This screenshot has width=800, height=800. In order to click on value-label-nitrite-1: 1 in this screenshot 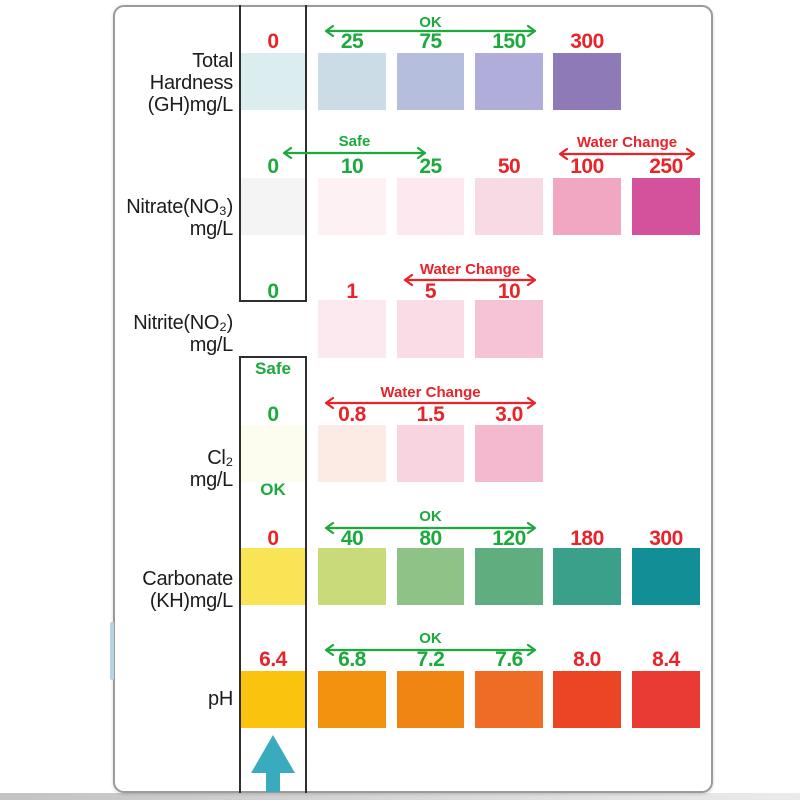, I will do `click(352, 291)`.